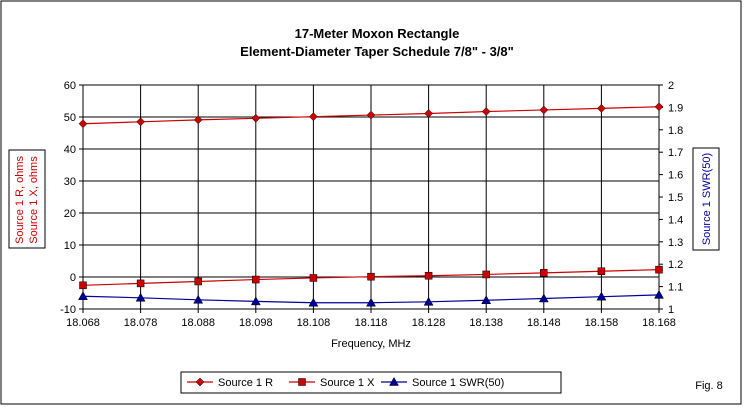  I want to click on x-tick-label: 18.138, so click(486, 323).